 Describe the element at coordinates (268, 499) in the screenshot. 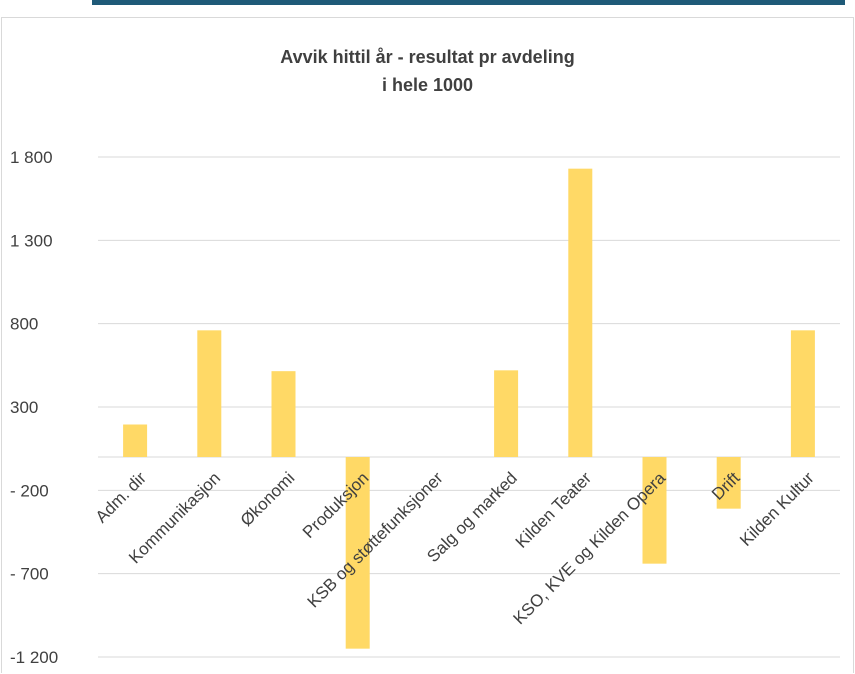

I see `x-tick-label: Økonomi` at that location.